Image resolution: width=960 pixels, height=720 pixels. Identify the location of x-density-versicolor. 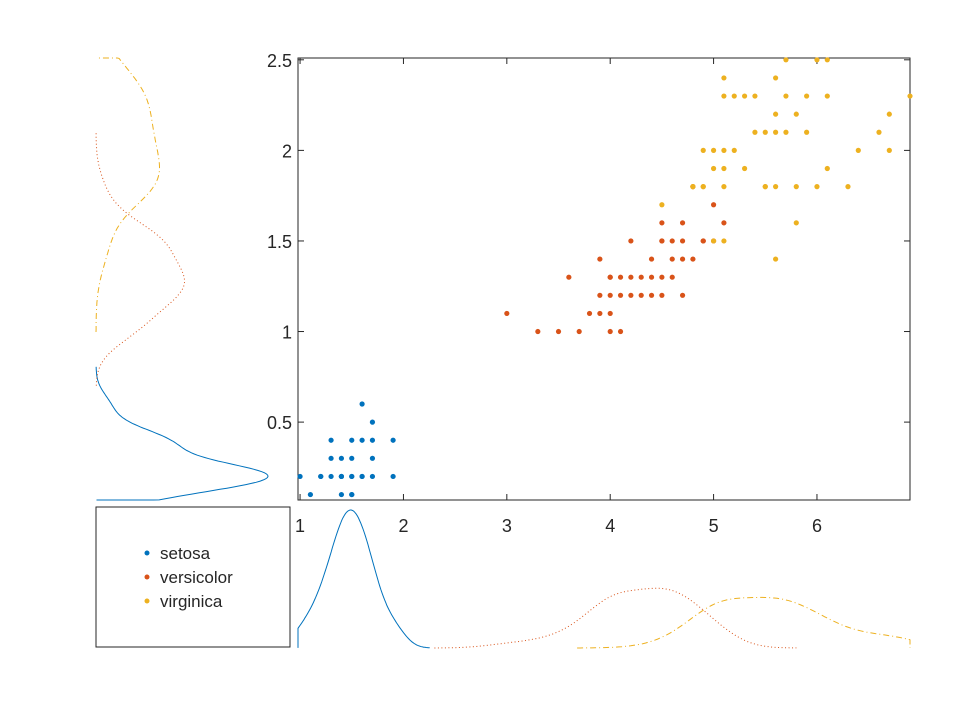
(615, 618).